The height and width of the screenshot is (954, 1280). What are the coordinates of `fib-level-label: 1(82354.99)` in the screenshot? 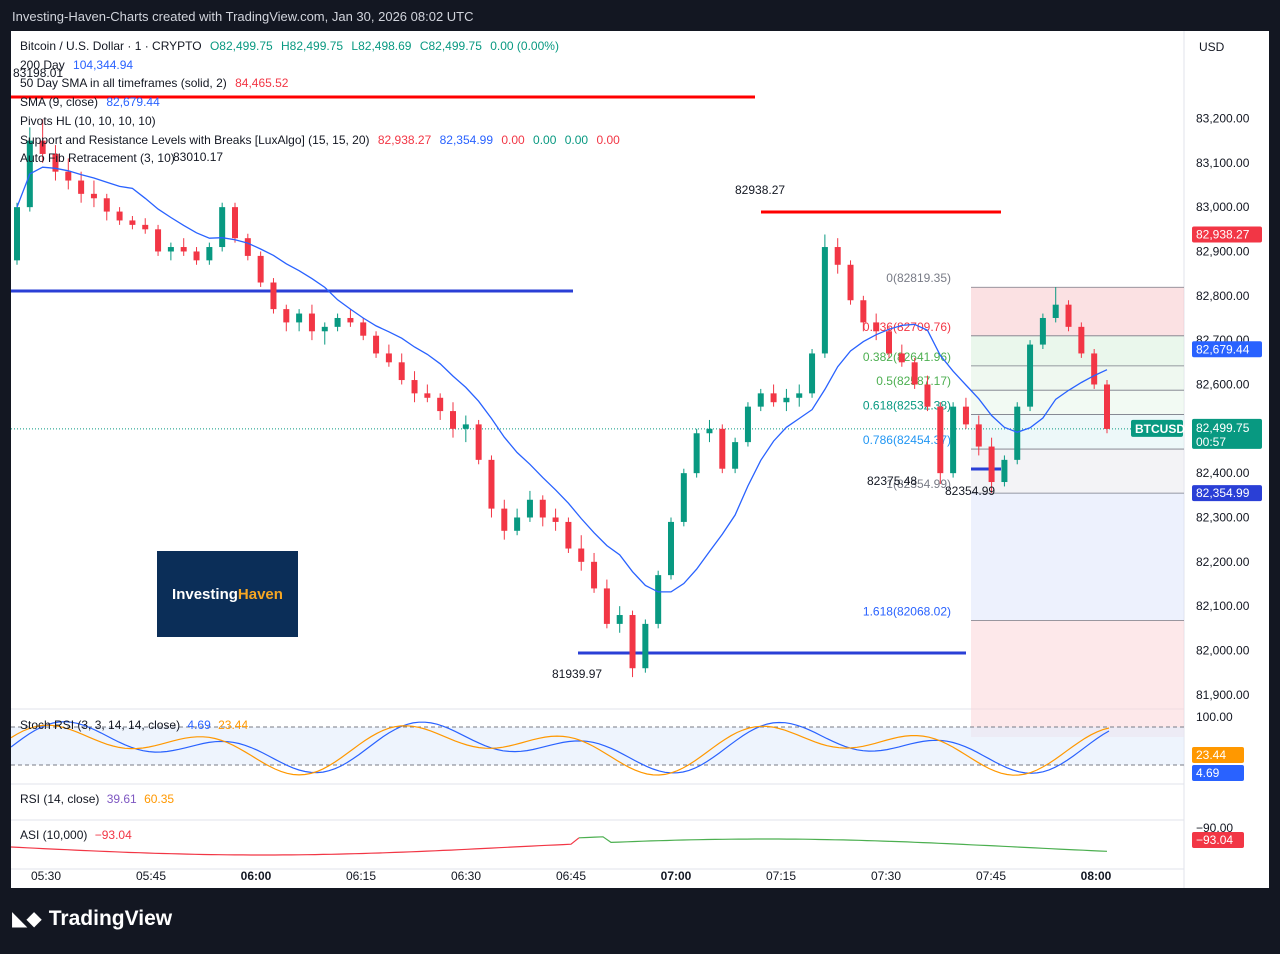 It's located at (918, 484).